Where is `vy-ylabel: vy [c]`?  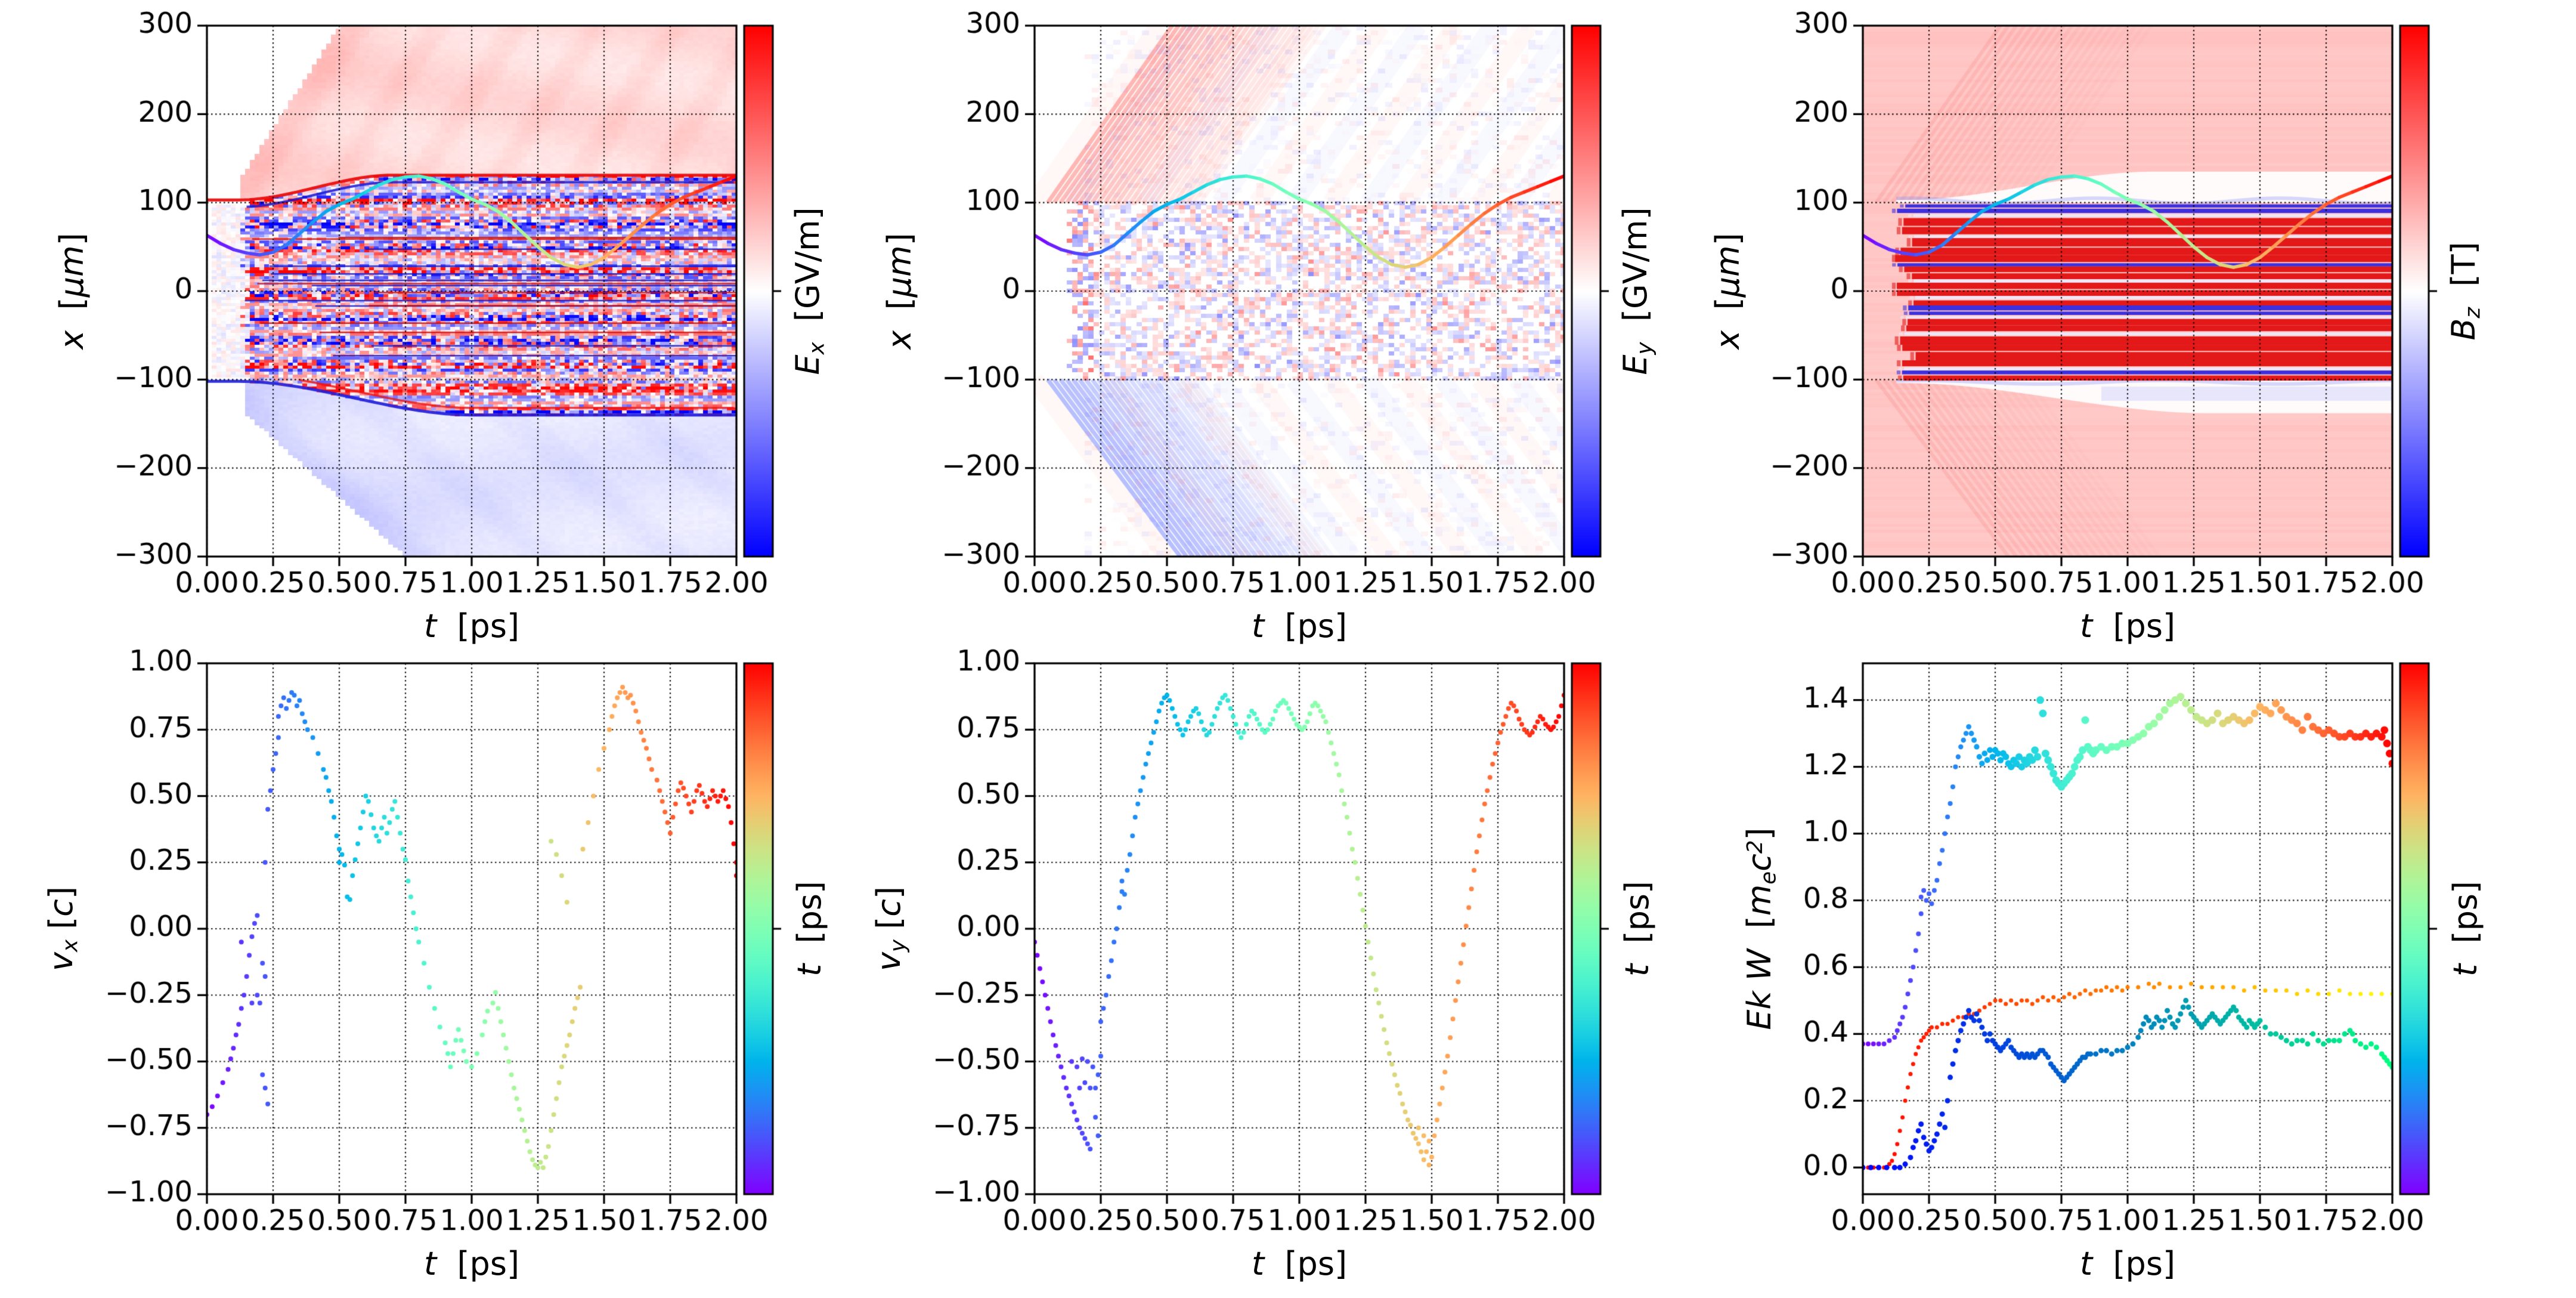 vy-ylabel: vy [c] is located at coordinates (890, 929).